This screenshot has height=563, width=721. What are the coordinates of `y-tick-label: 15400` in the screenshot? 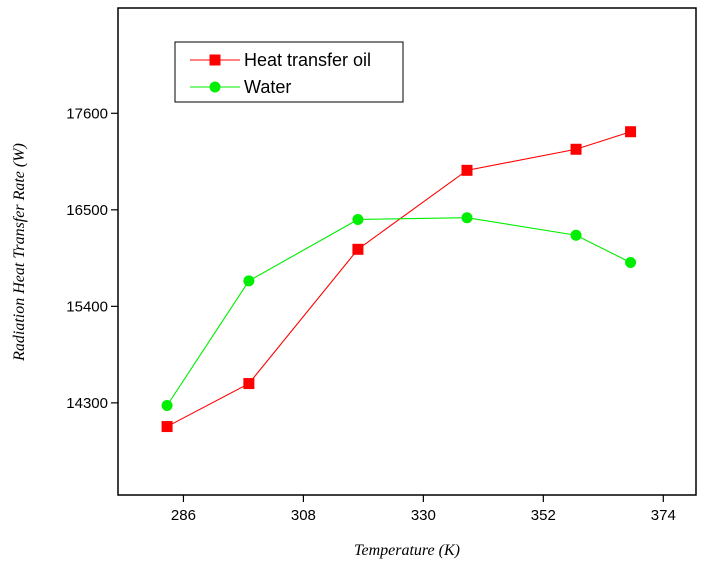 It's located at (87, 306).